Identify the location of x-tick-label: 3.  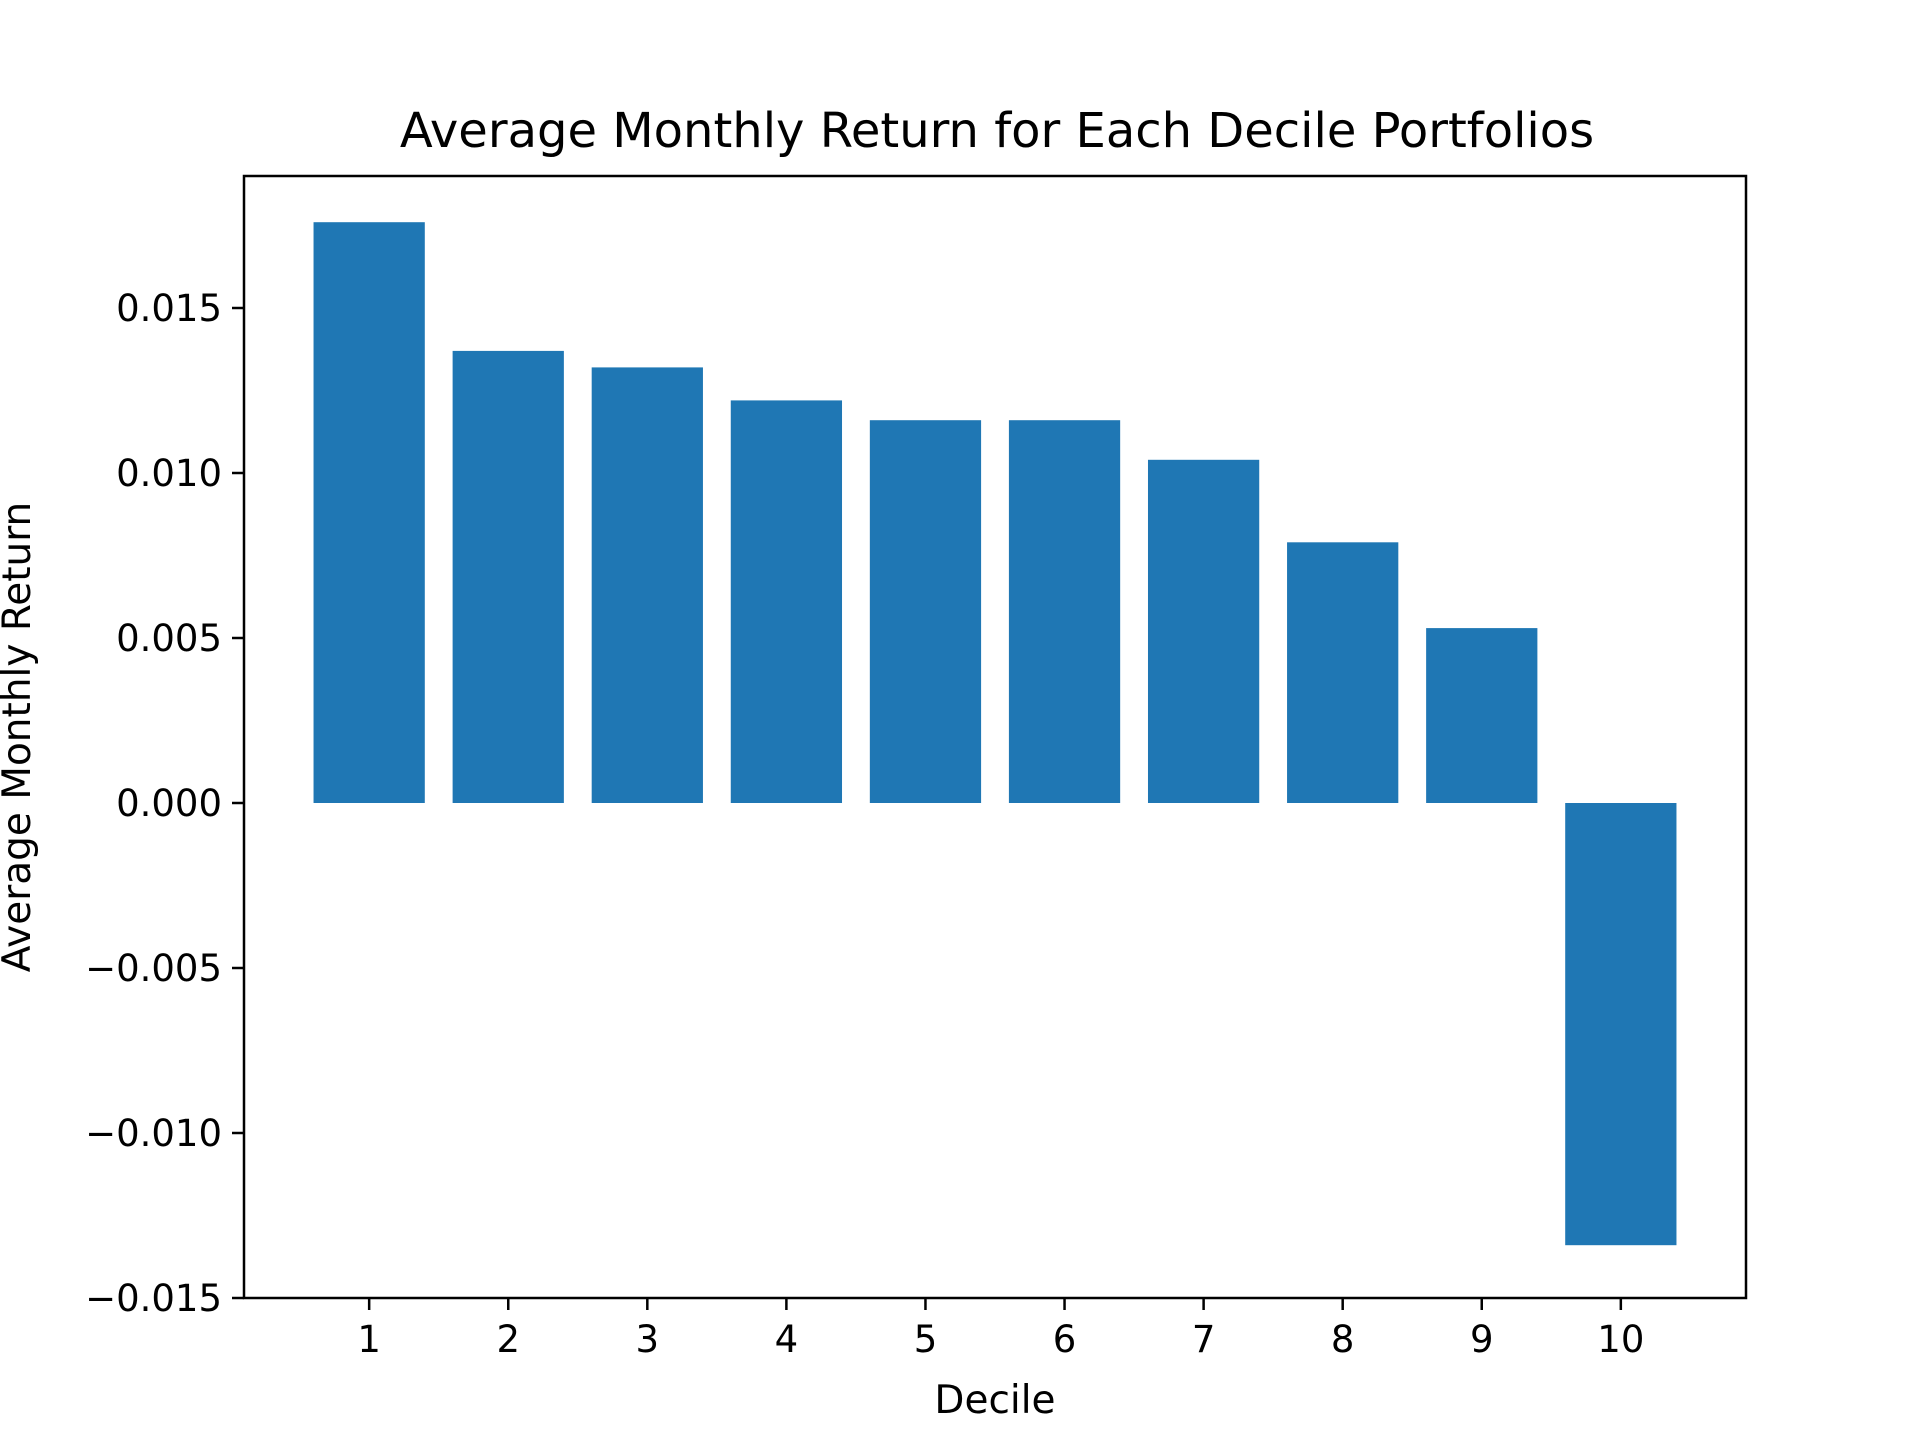
(648, 1339).